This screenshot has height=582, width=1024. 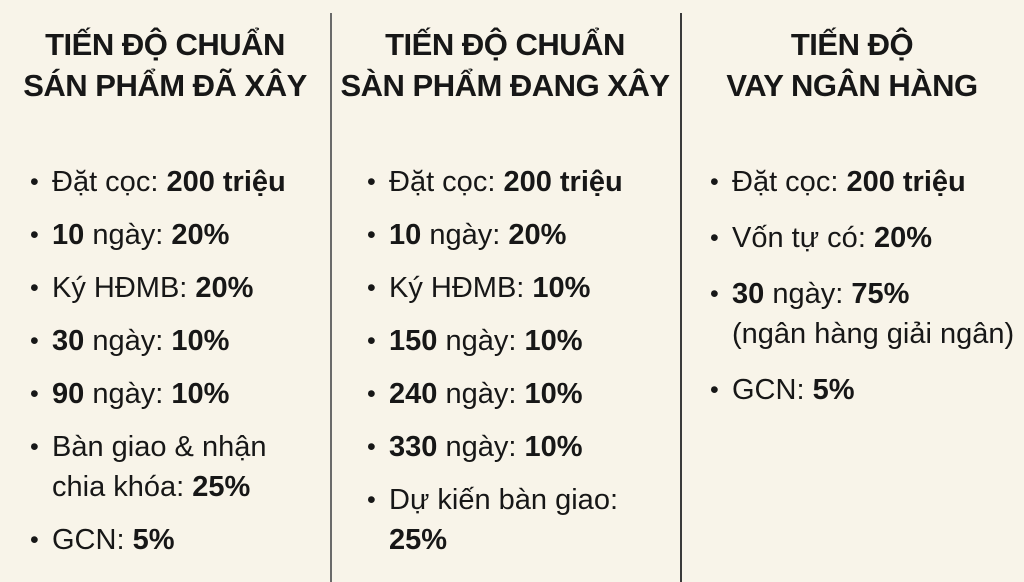 I want to click on item-label: GCN:, so click(x=88, y=540).